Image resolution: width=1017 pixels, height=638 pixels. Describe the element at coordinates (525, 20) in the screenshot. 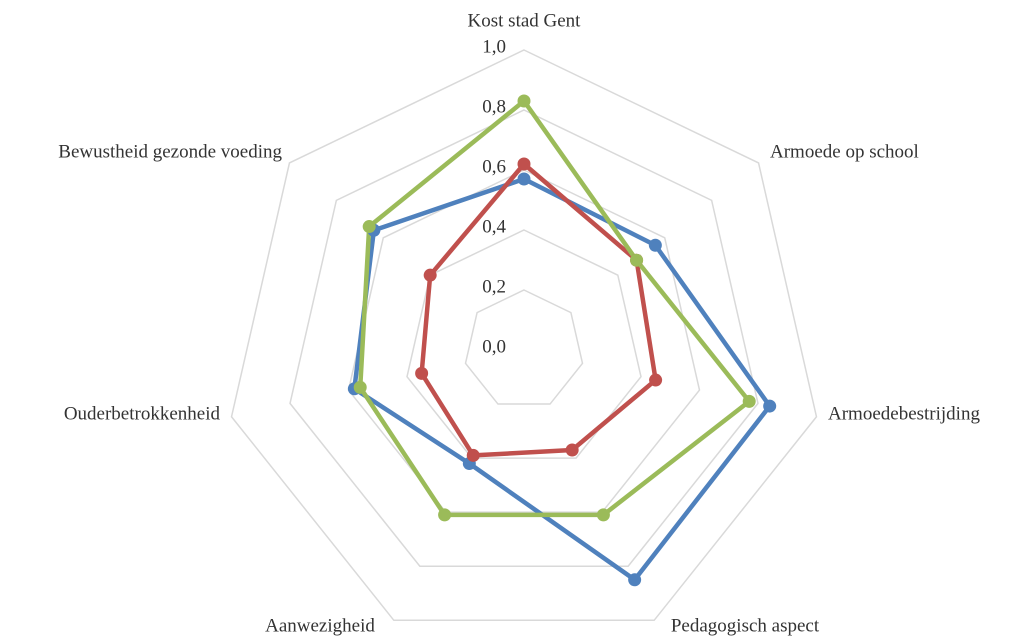

I see `category-label: Kost stad Gent` at that location.